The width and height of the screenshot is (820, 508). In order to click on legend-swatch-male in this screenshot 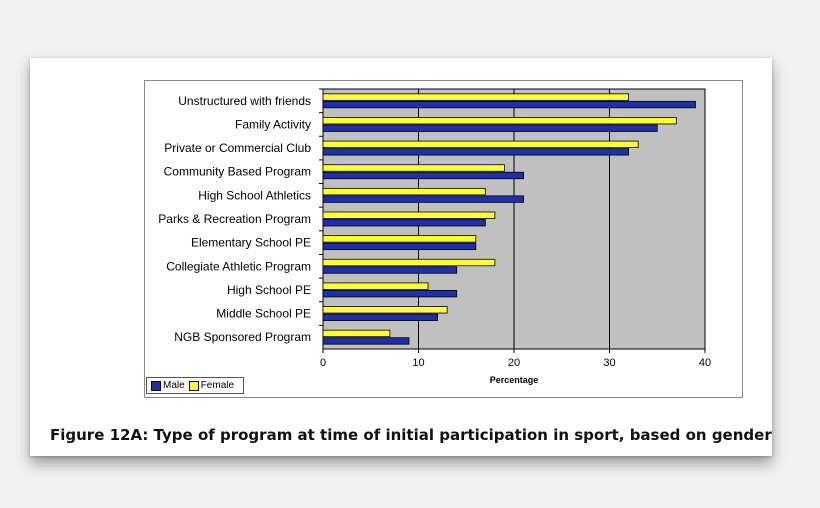, I will do `click(156, 385)`.